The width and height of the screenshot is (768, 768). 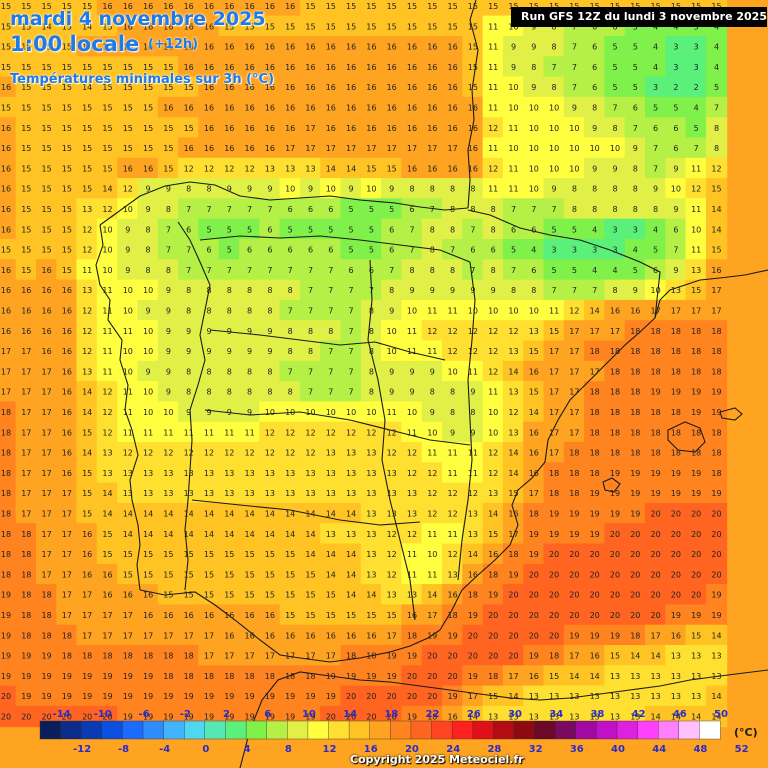 What do you see at coordinates (128, 189) in the screenshot?
I see `temperature-value: 12` at bounding box center [128, 189].